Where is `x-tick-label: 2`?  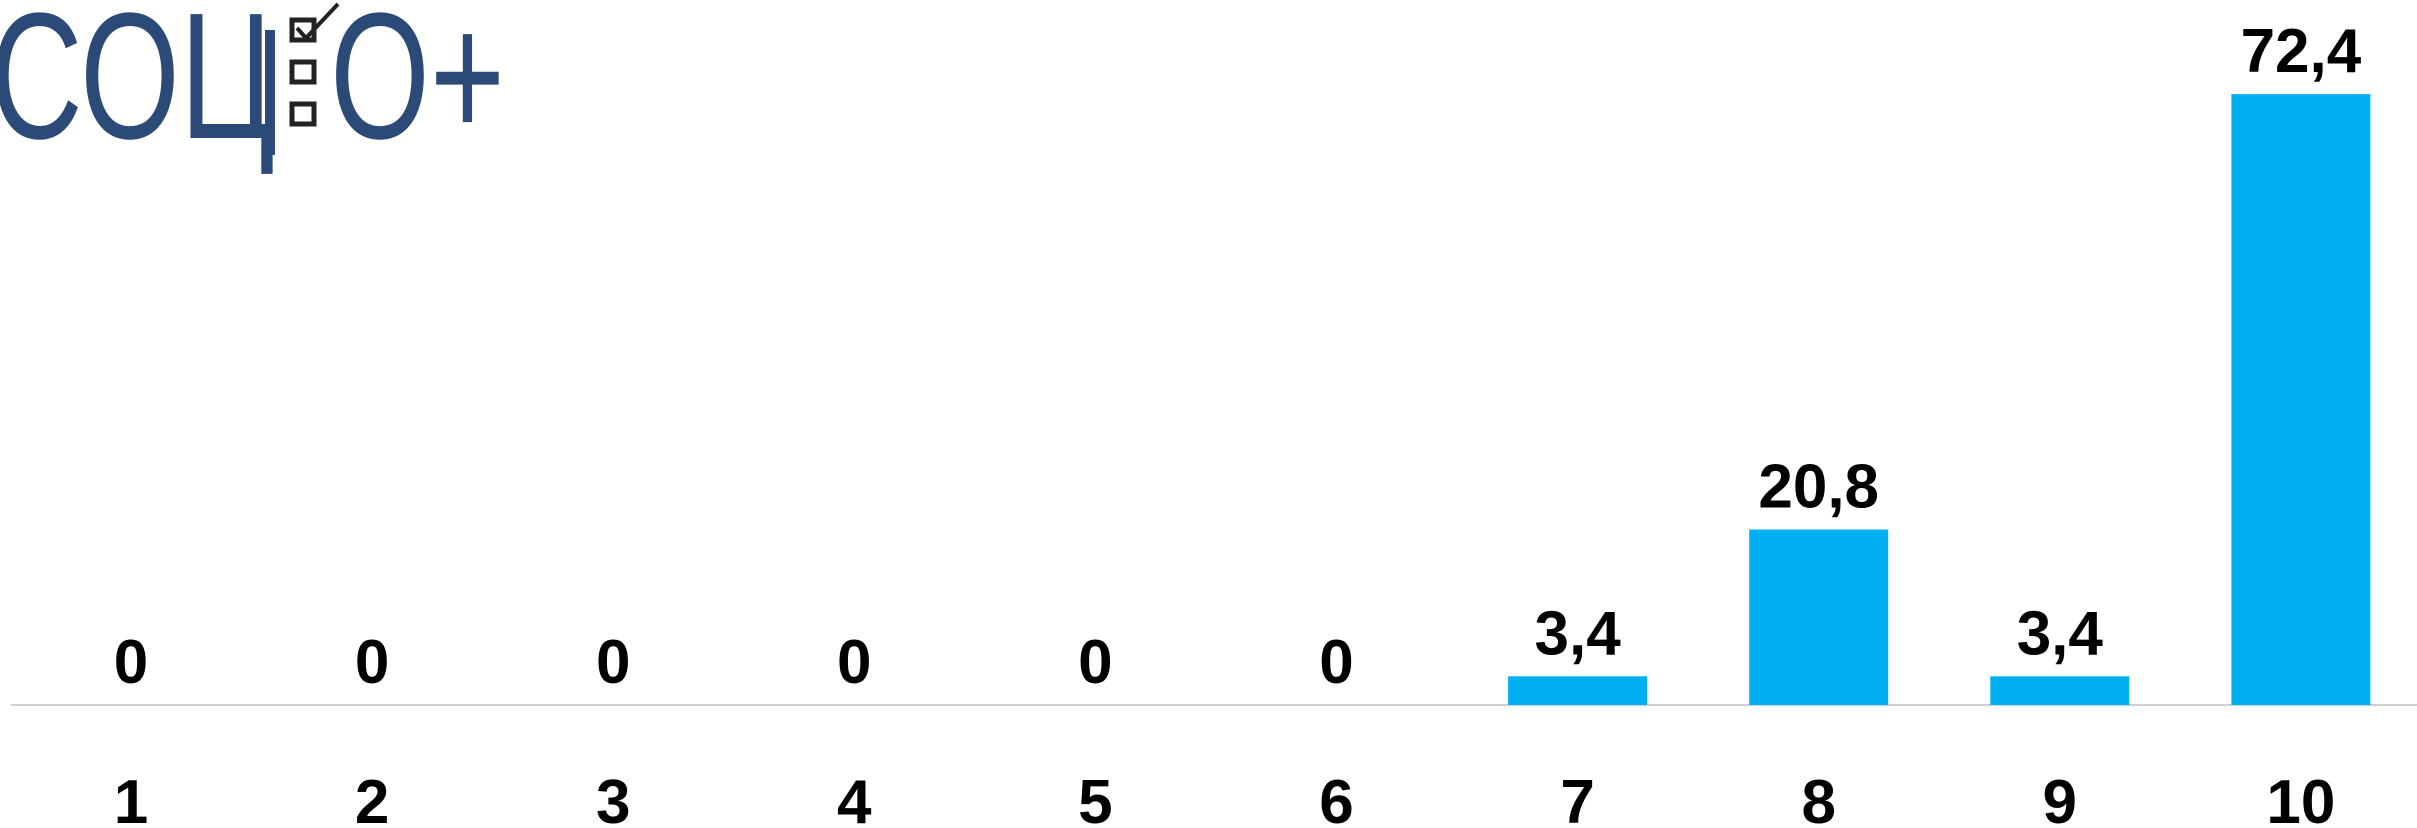
x-tick-label: 2 is located at coordinates (372, 798).